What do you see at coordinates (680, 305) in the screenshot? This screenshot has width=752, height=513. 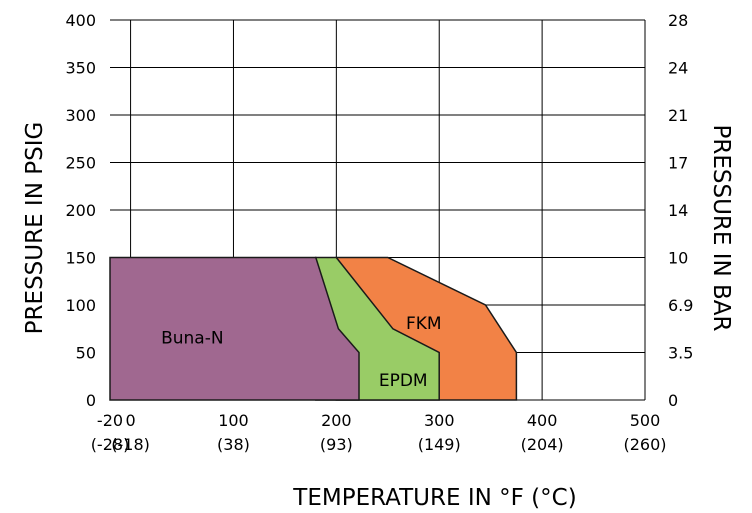 I see `y-right-tick-100: 6.9` at bounding box center [680, 305].